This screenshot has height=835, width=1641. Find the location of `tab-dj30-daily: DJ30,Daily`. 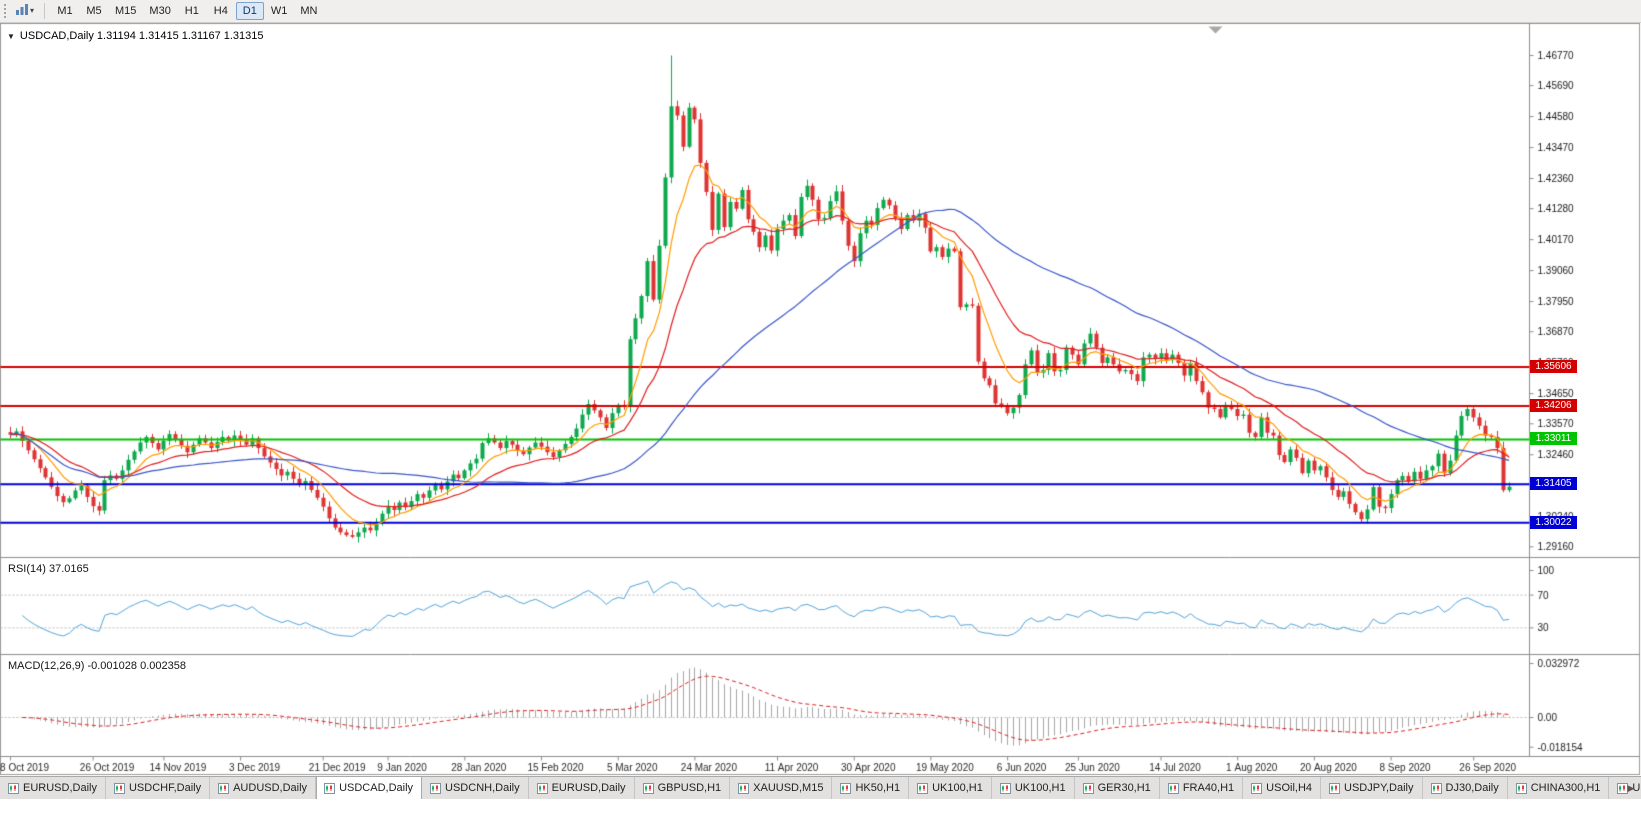

tab-dj30-daily: DJ30,Daily is located at coordinates (1465, 788).